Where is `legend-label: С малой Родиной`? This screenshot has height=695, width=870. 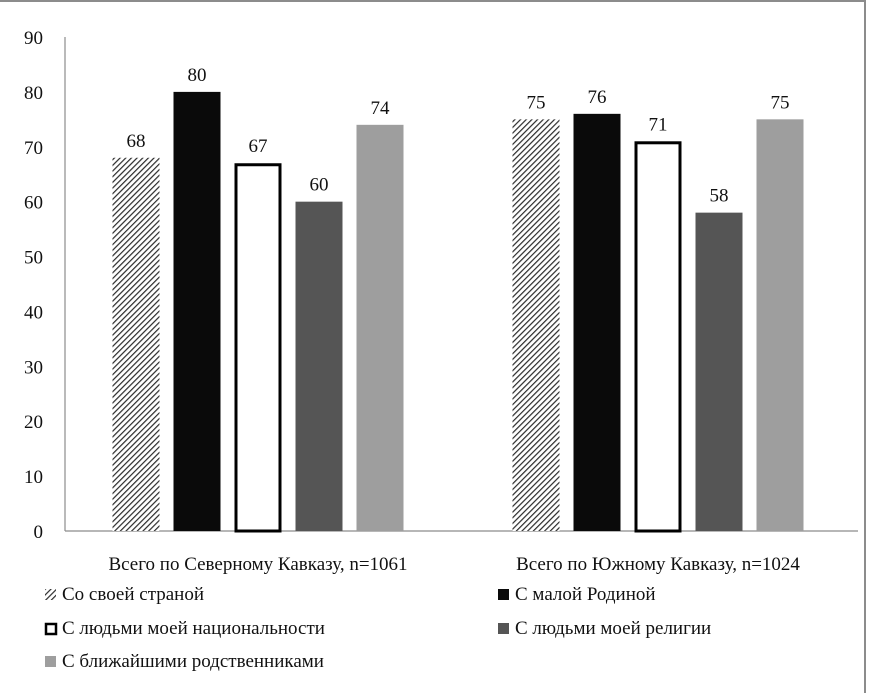 legend-label: С малой Родиной is located at coordinates (585, 594).